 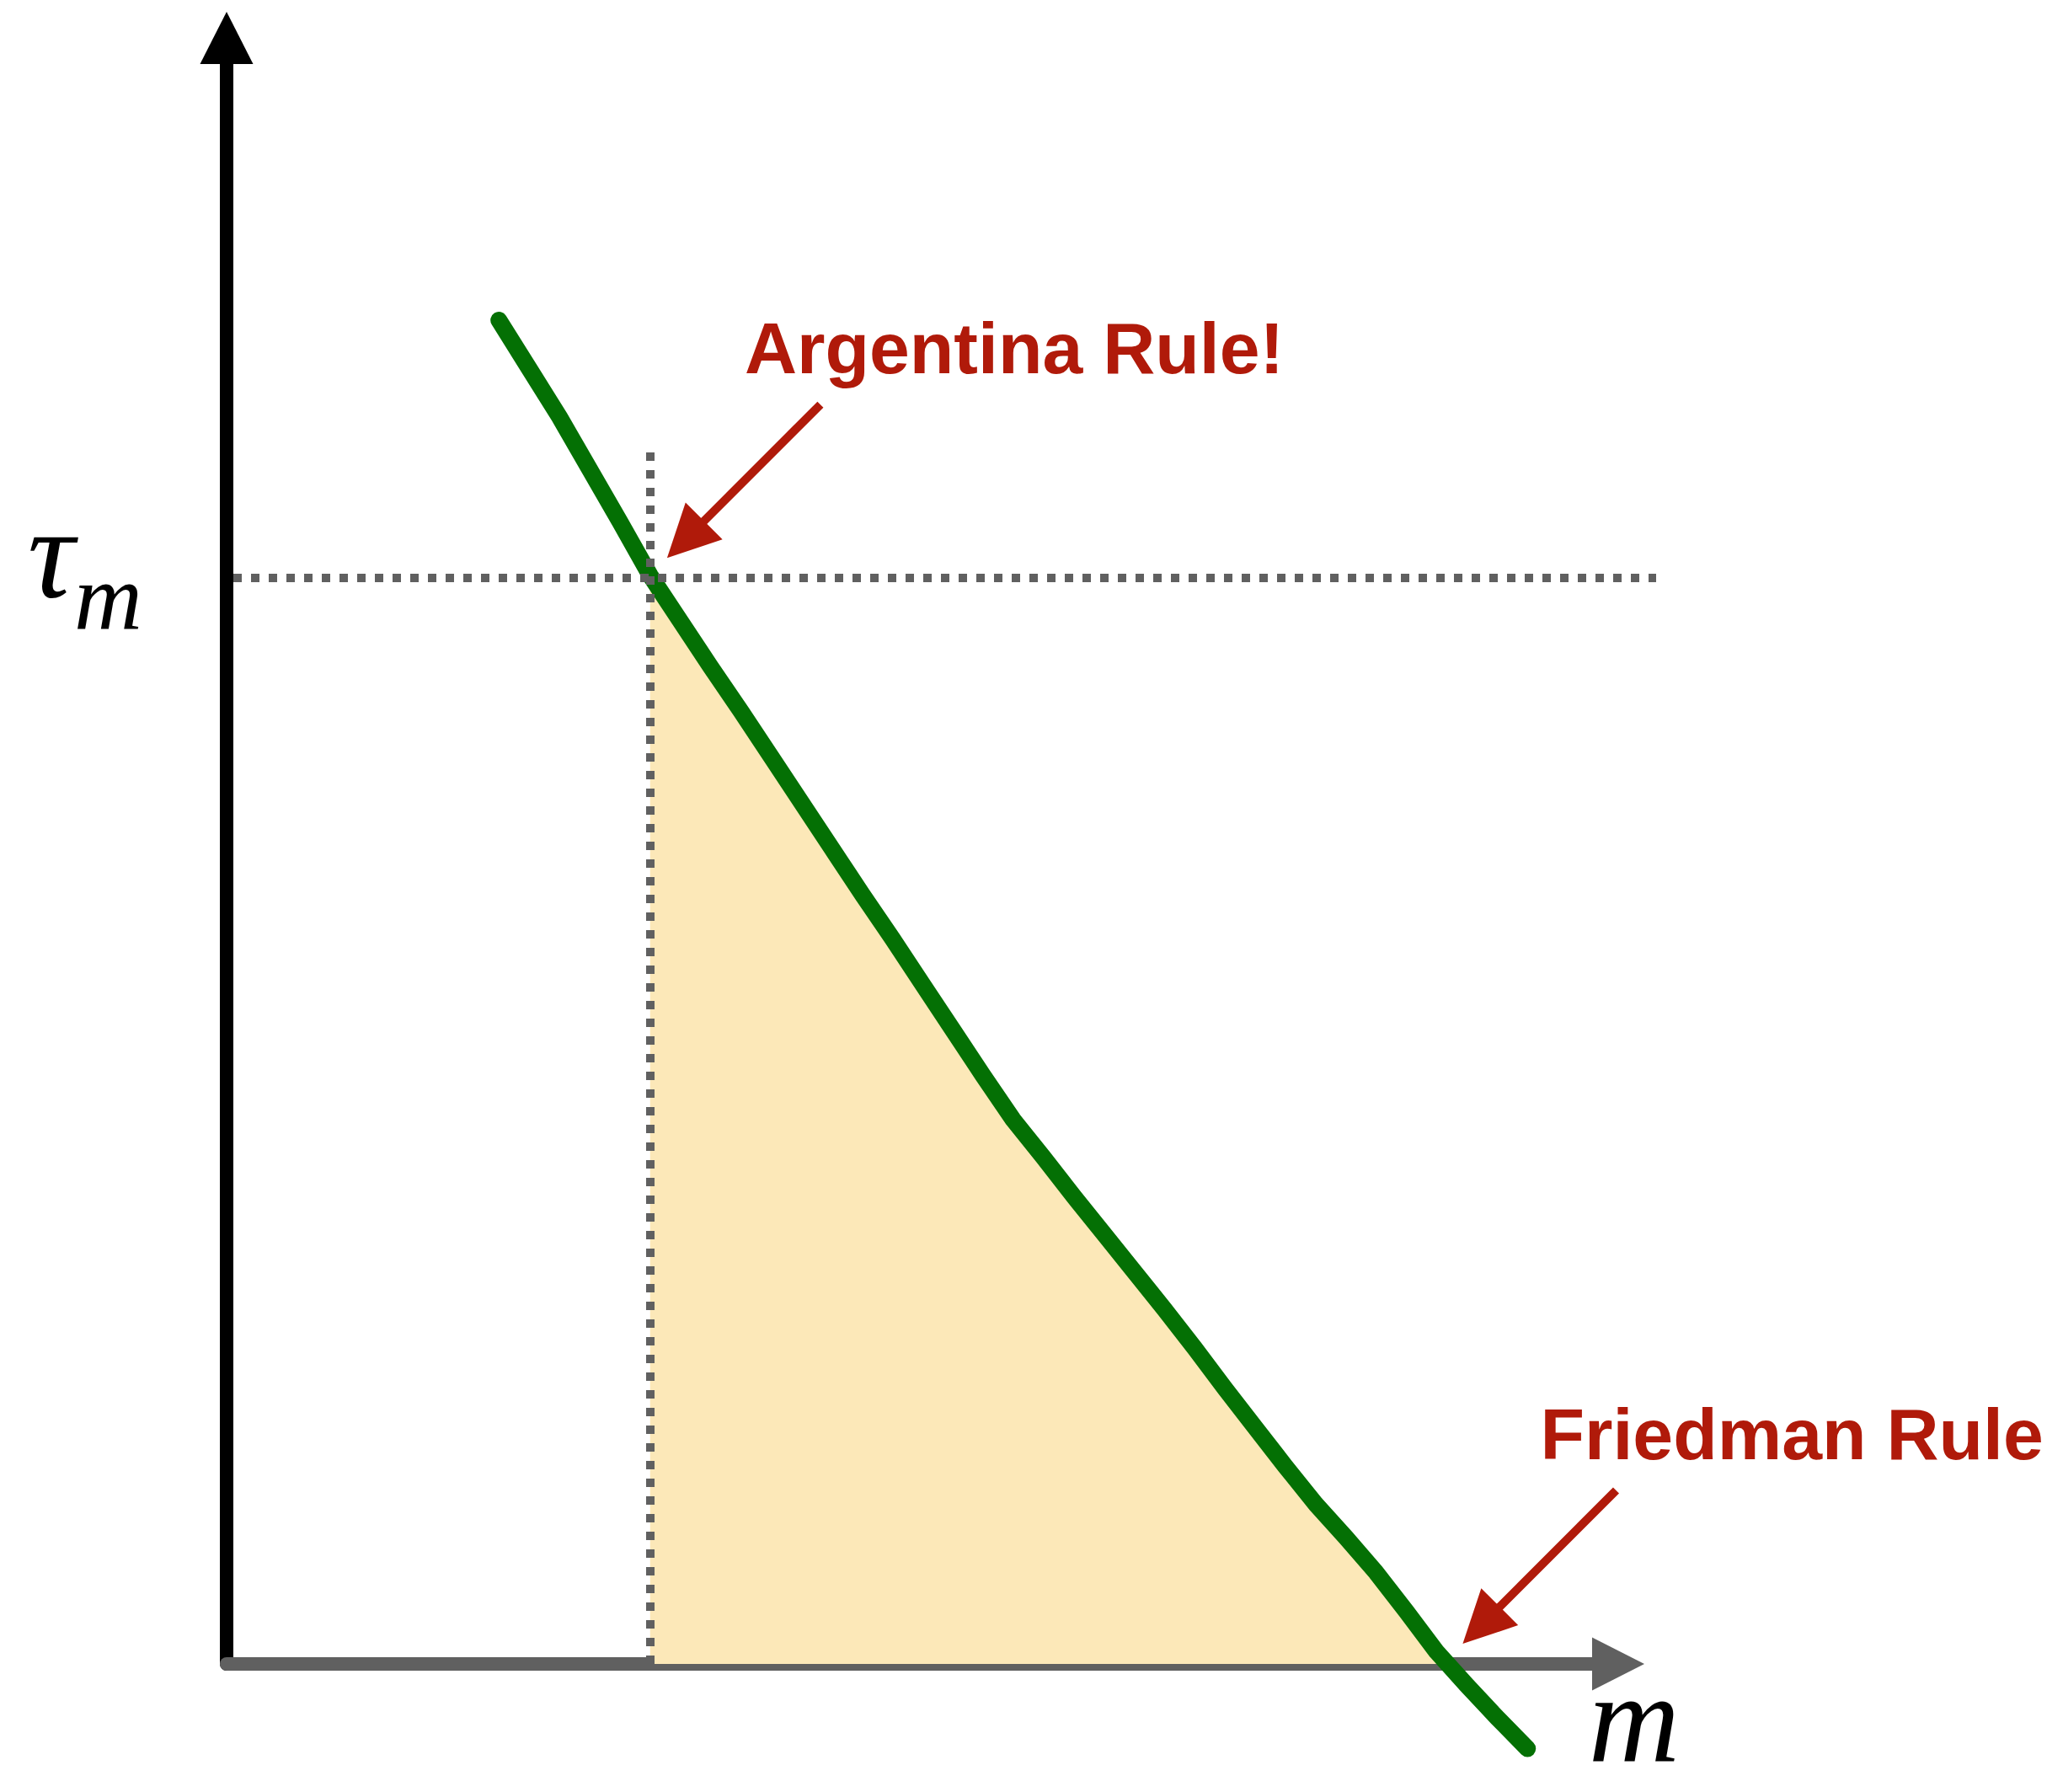 I want to click on x-axis-title: m, so click(x=1634, y=1718).